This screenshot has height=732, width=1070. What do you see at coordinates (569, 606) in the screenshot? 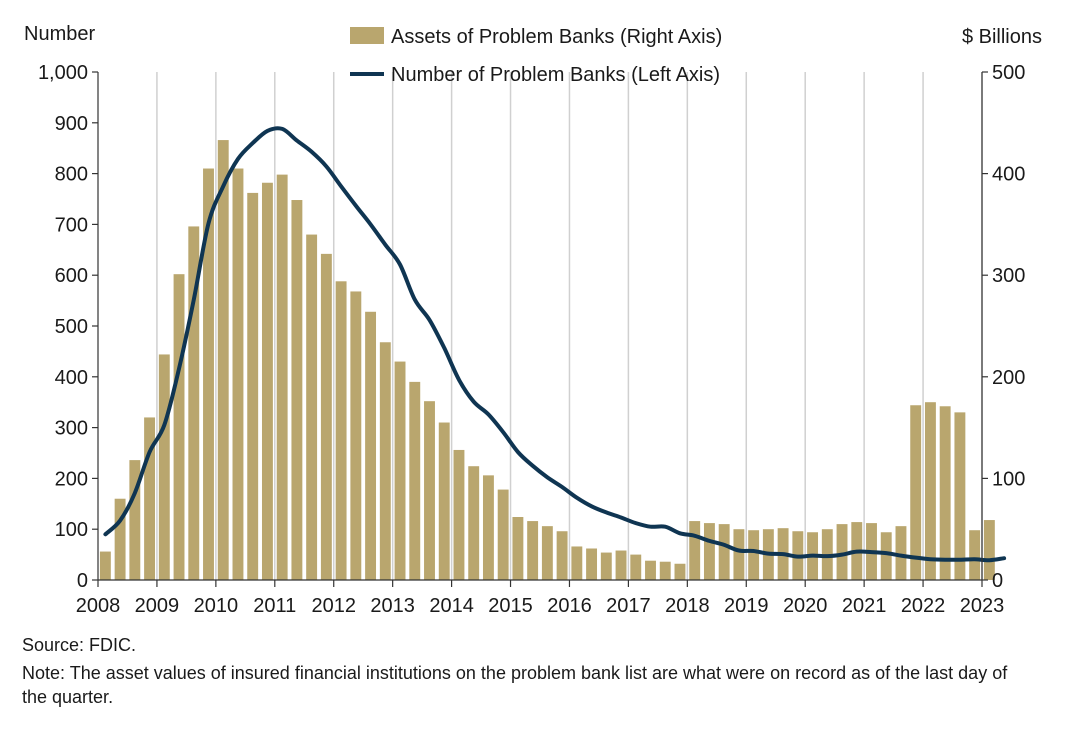
I see `x-tick-label: 2016` at bounding box center [569, 606].